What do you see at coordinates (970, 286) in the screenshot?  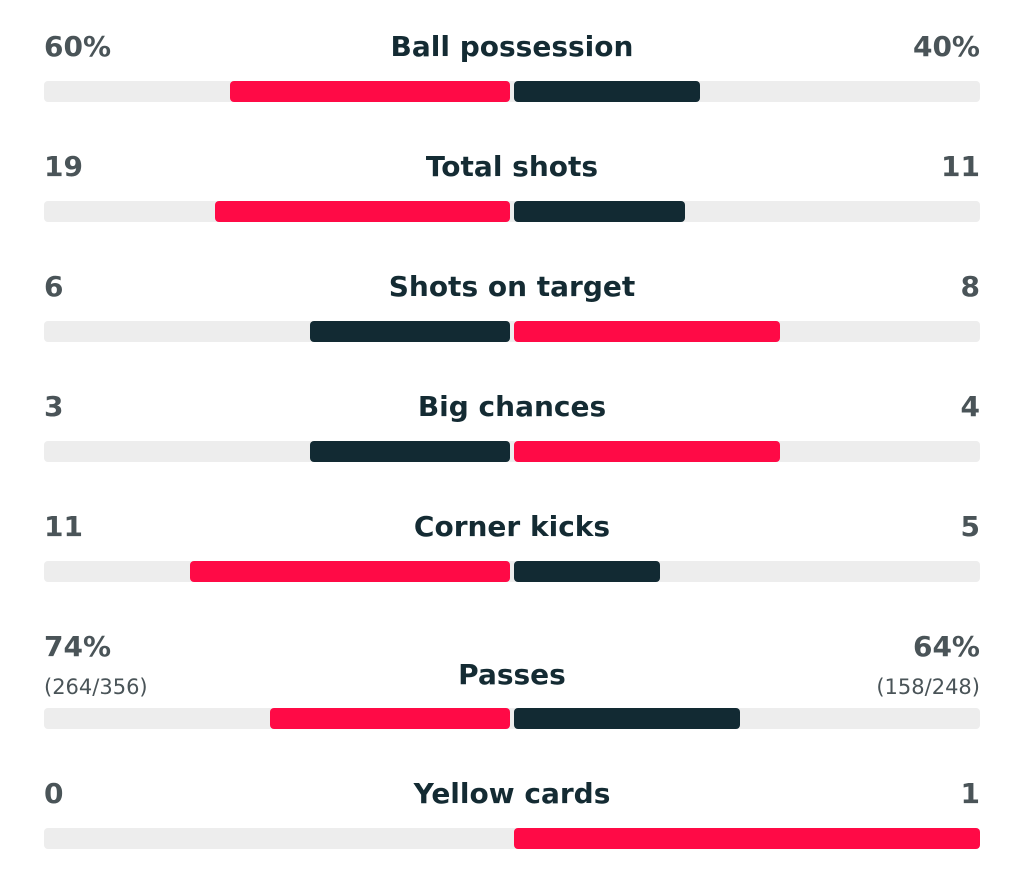 I see `away-value: 8` at bounding box center [970, 286].